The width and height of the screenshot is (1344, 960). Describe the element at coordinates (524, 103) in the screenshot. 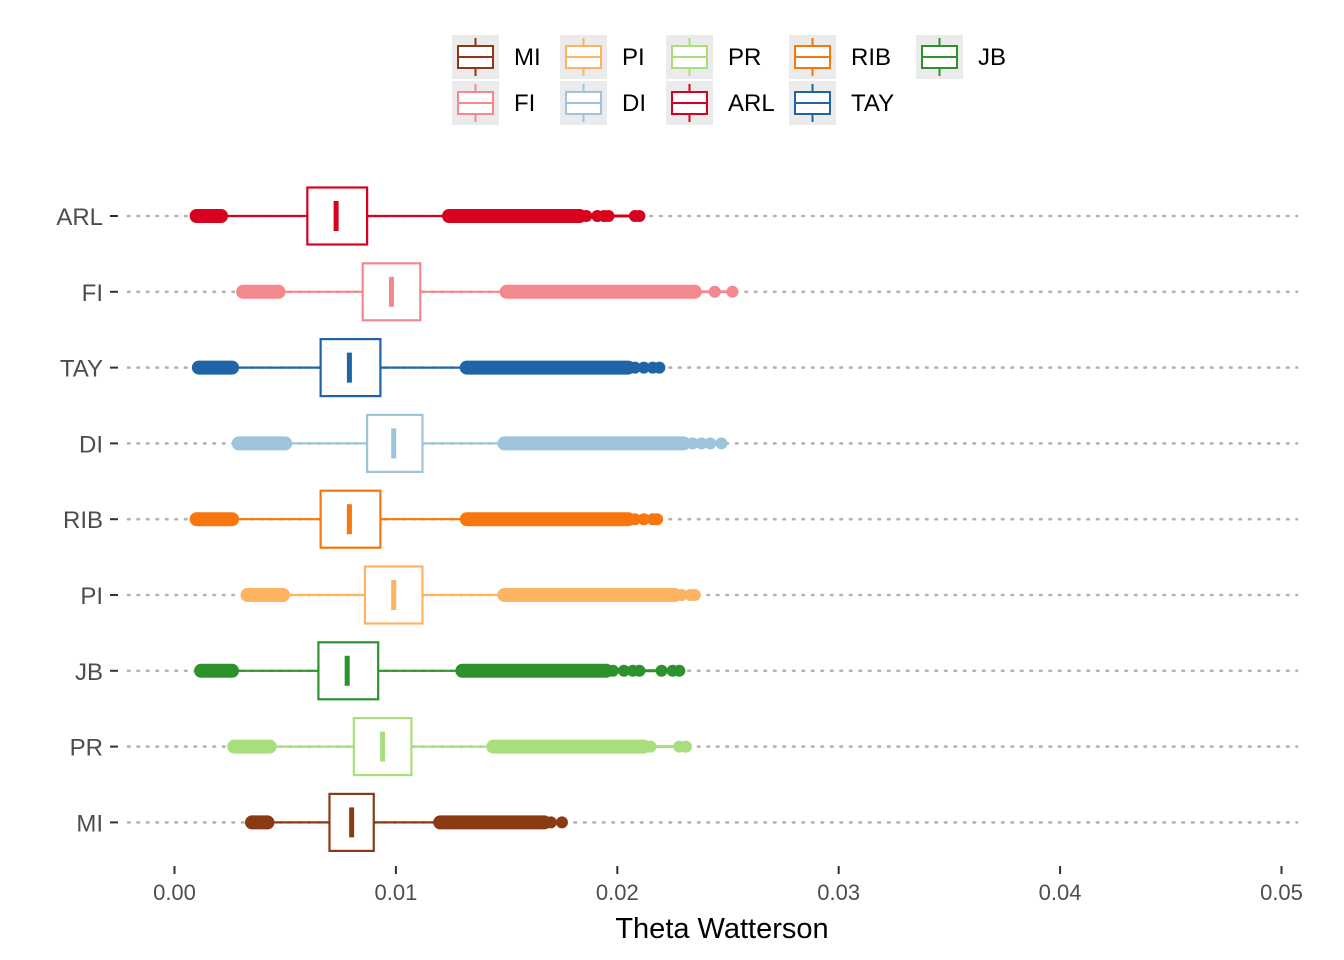

I see `legend-label-fi: FI` at that location.